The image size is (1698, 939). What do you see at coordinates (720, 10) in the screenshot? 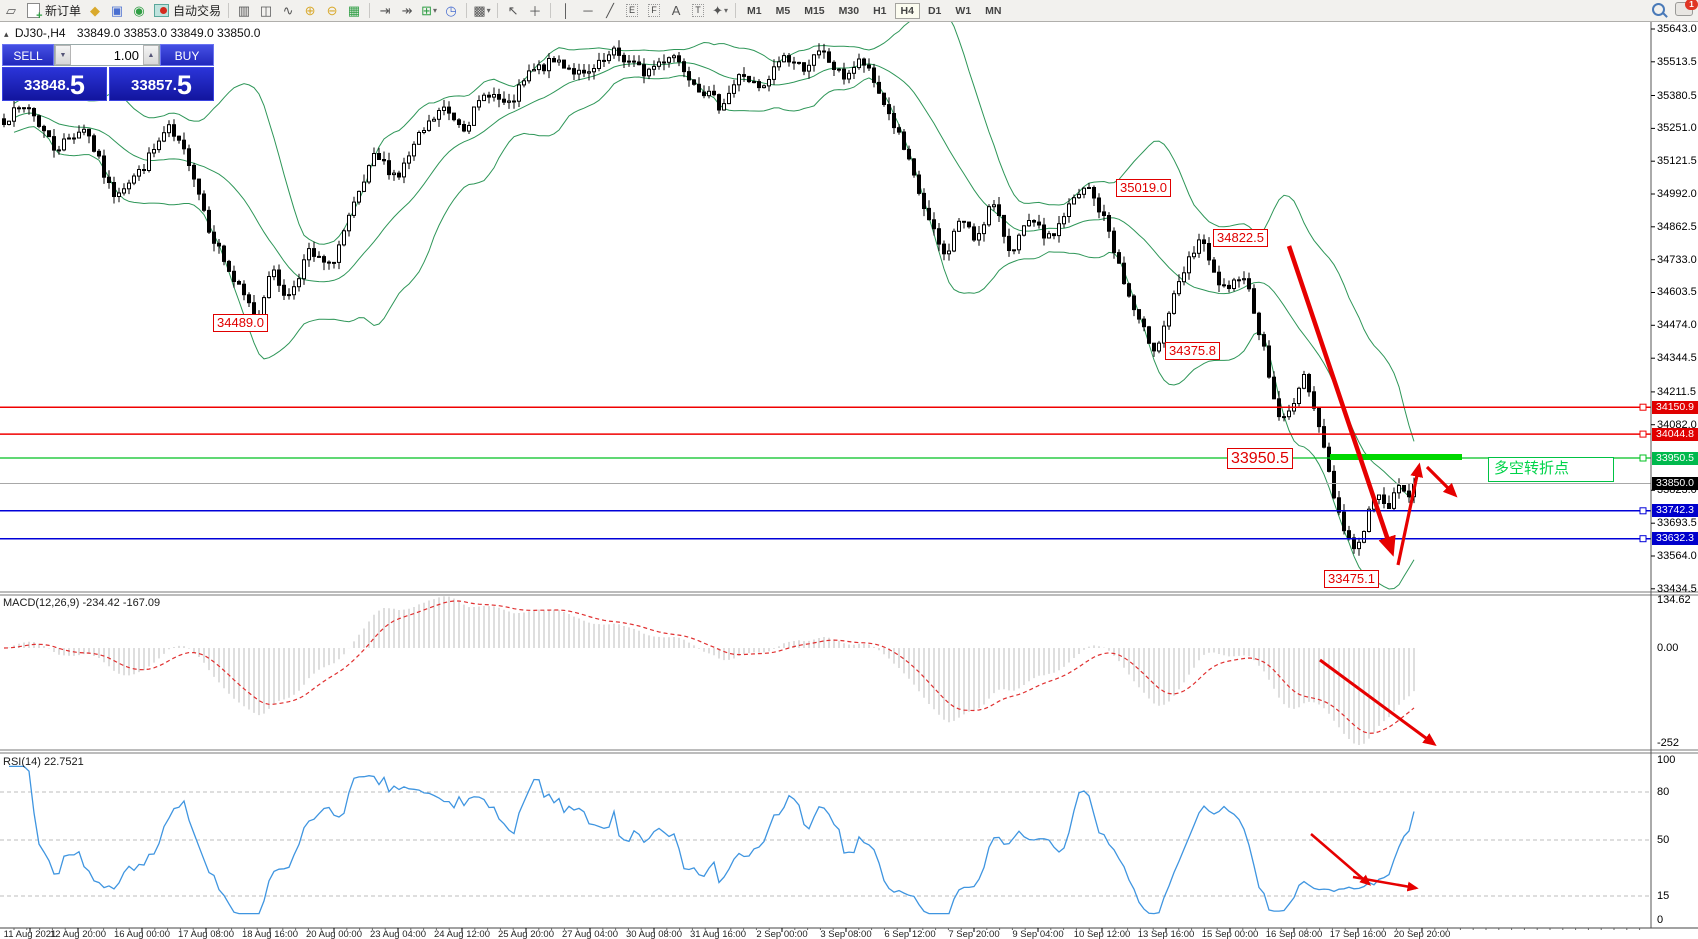
I see `arrows-icon: ✦ ▾` at bounding box center [720, 10].